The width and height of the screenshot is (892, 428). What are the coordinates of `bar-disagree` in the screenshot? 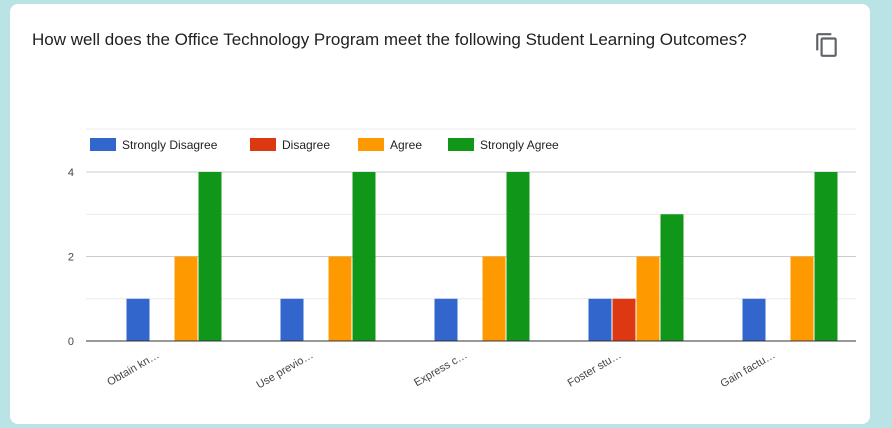 It's located at (624, 319).